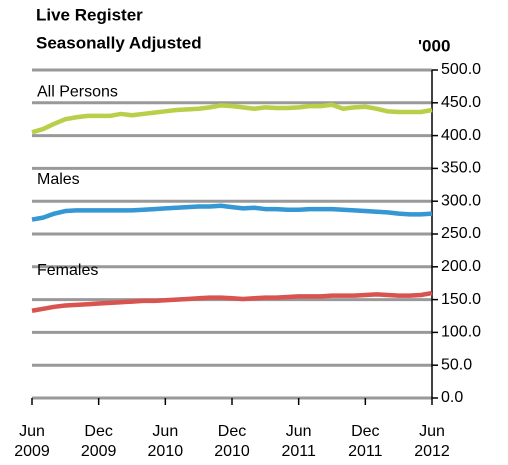 The image size is (508, 465). Describe the element at coordinates (461, 266) in the screenshot. I see `y-tick-label: 200.0` at that location.